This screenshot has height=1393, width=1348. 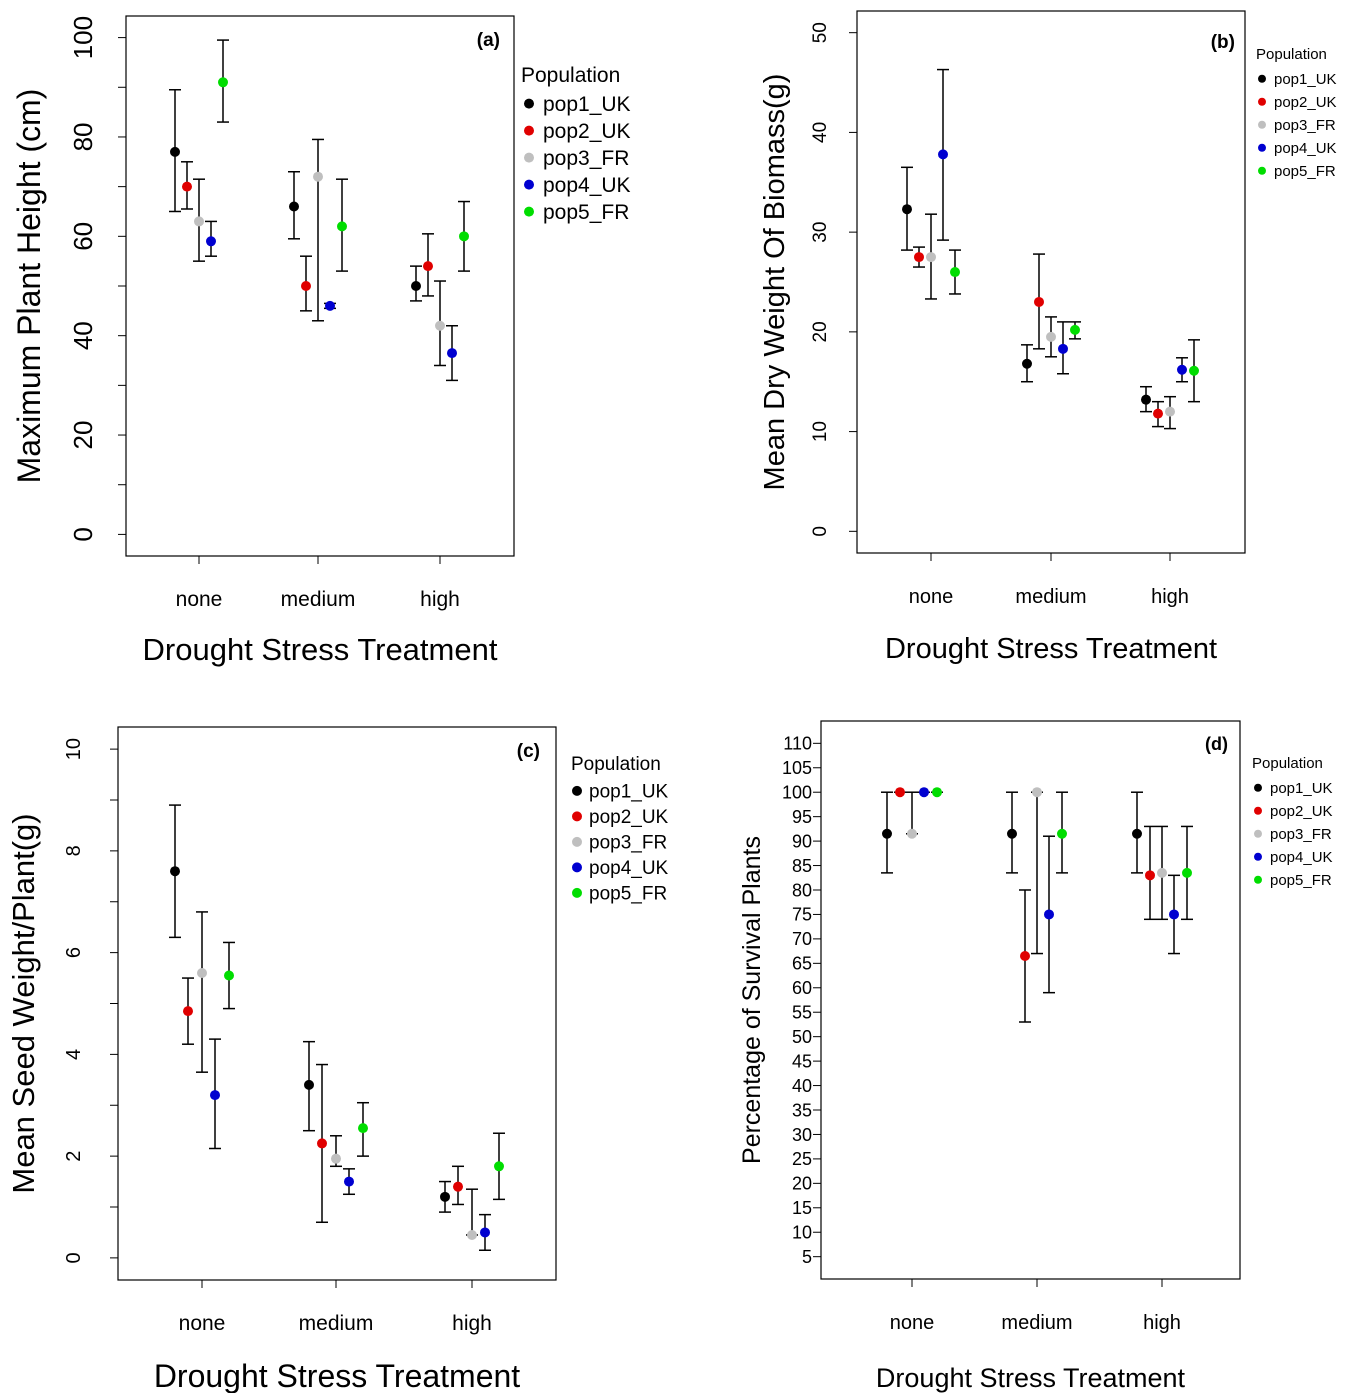 What do you see at coordinates (802, 1110) in the screenshot?
I see `y-tick-label: 35` at bounding box center [802, 1110].